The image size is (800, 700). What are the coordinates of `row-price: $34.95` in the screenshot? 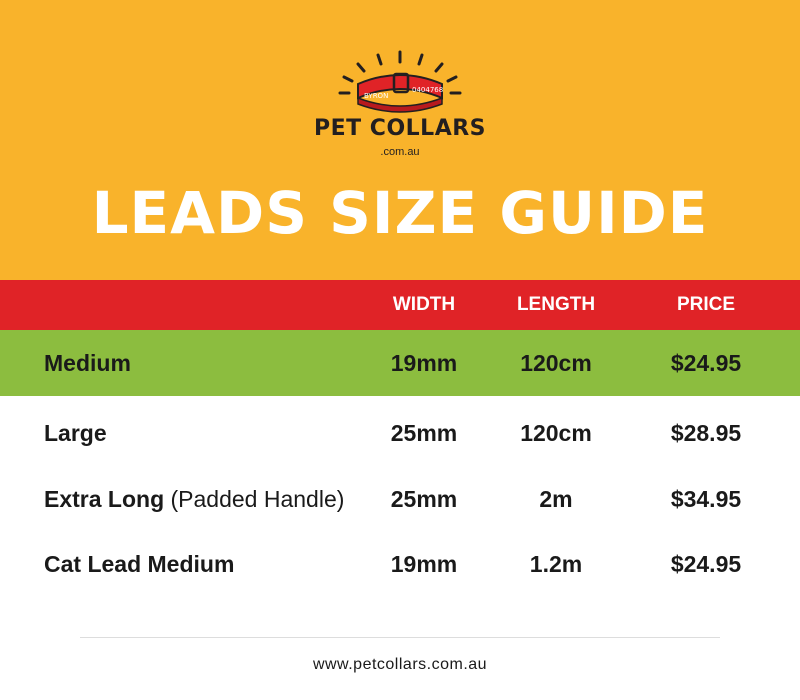 It's located at (706, 499).